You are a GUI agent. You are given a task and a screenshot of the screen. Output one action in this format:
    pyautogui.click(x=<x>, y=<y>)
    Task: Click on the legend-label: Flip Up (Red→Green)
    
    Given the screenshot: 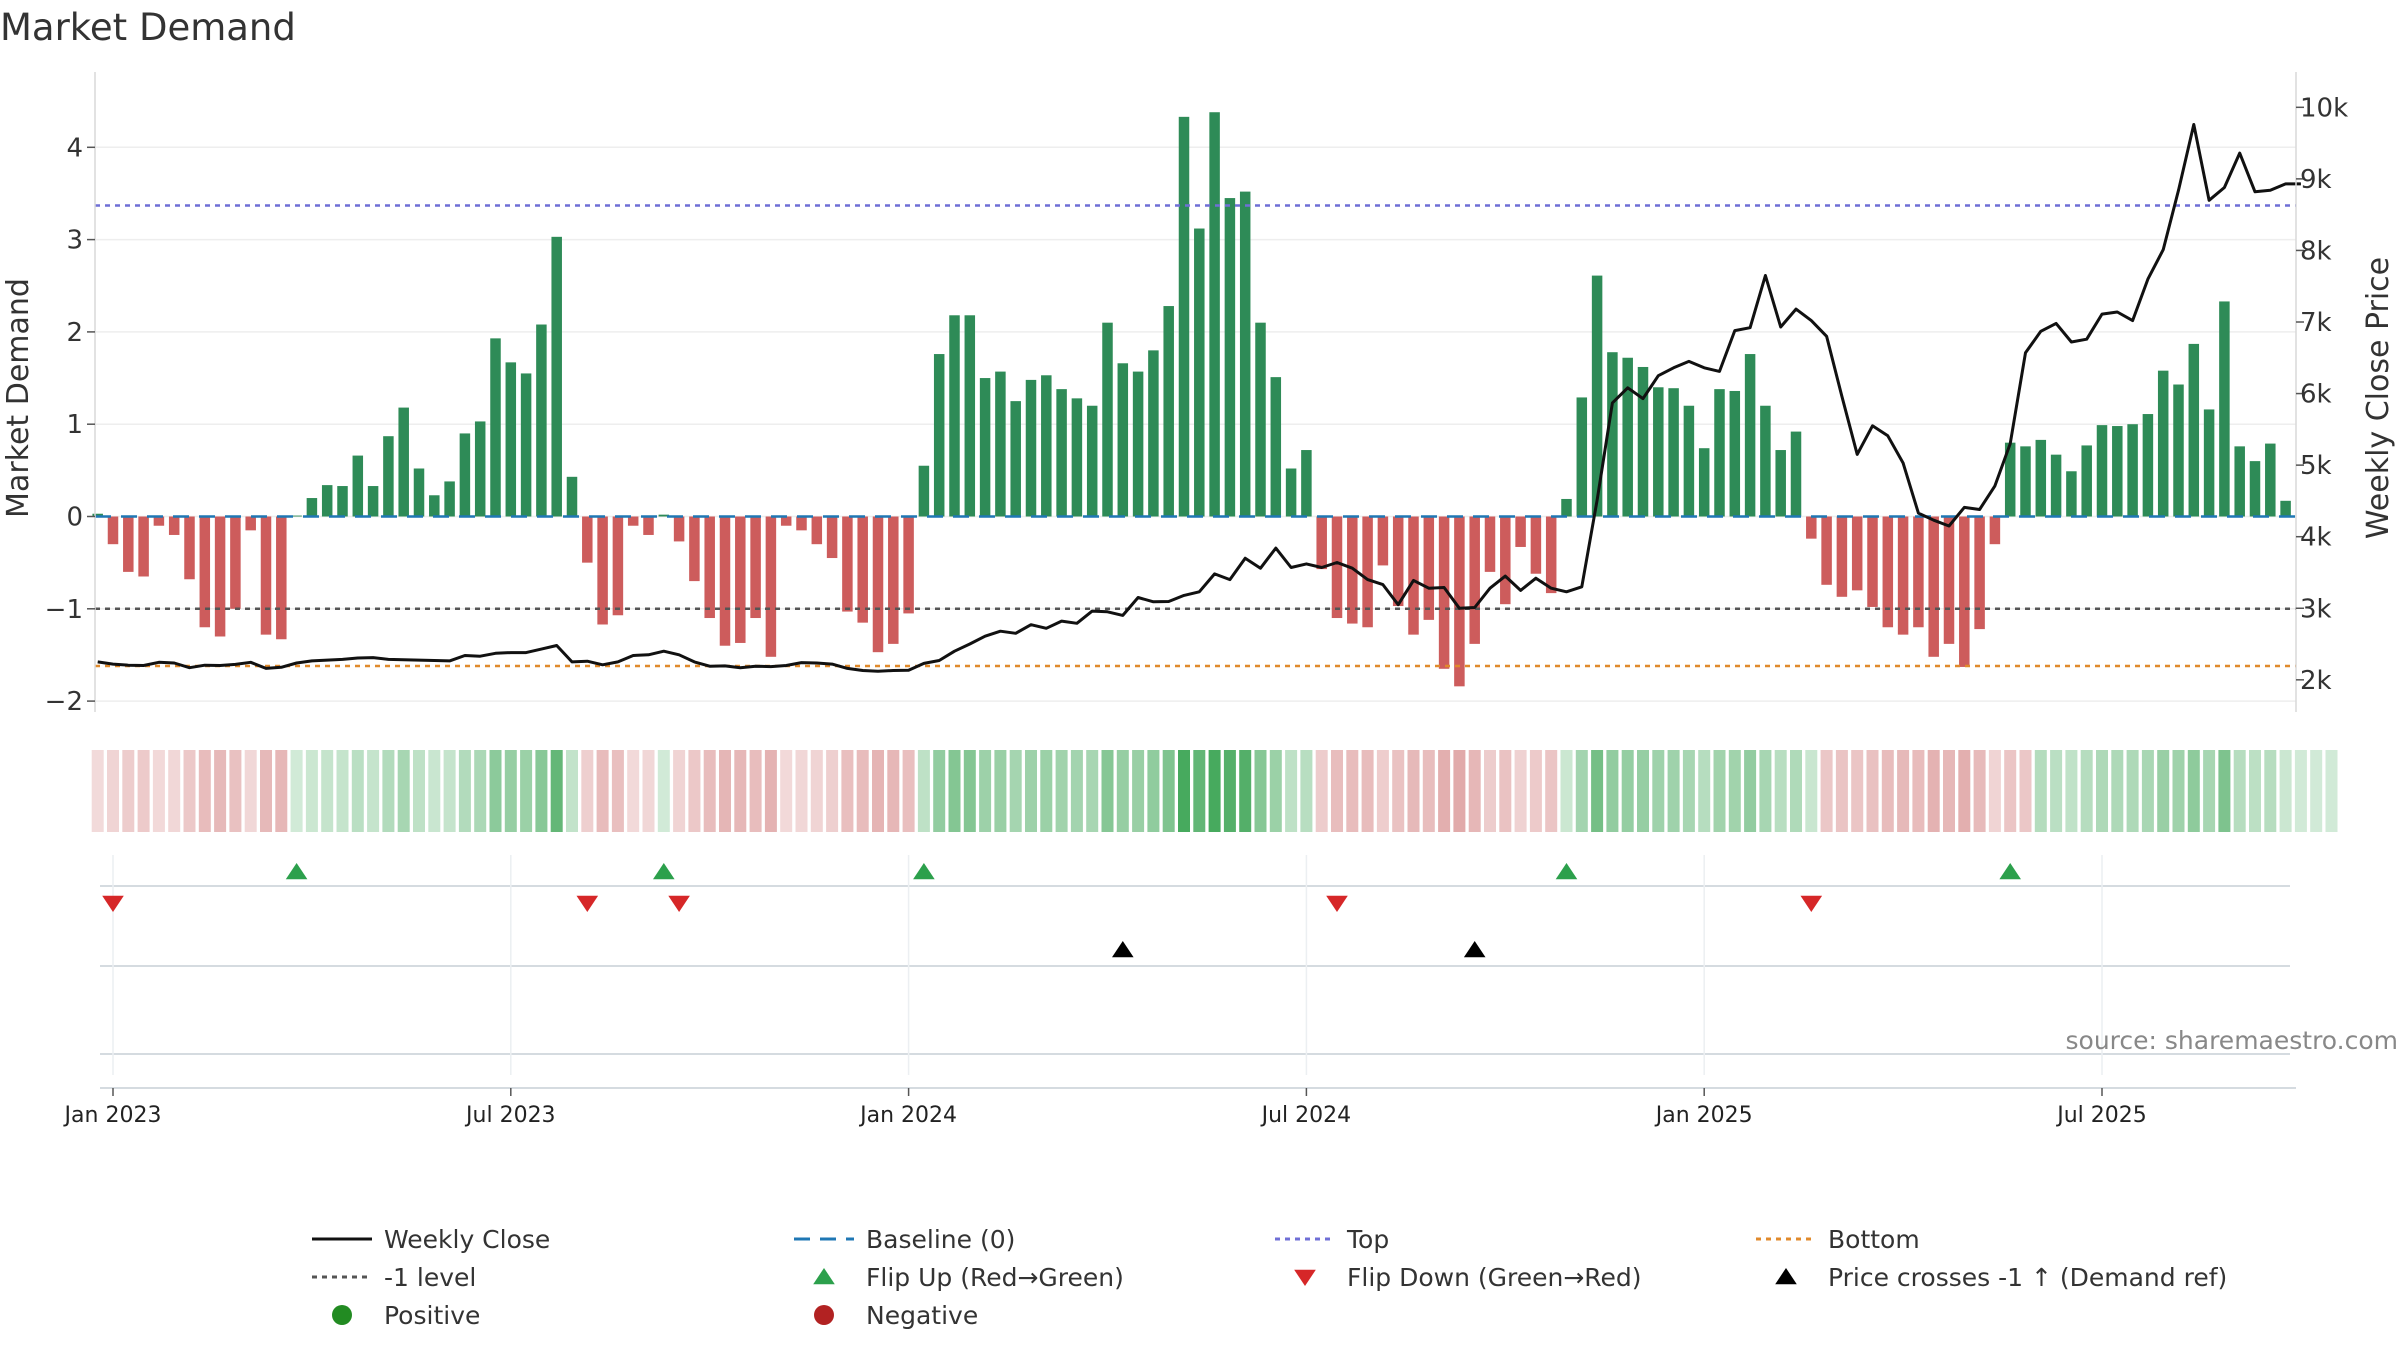 What is the action you would take?
    pyautogui.click(x=995, y=1277)
    